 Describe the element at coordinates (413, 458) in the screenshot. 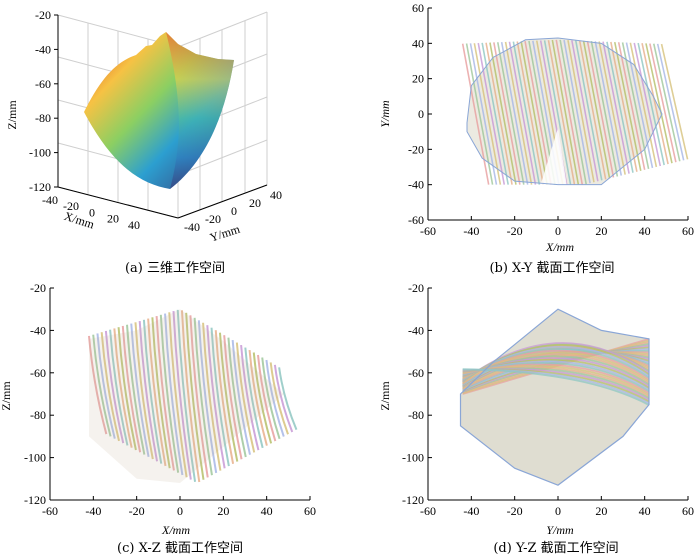

I see `panel-d-y-tick-label: -100` at that location.